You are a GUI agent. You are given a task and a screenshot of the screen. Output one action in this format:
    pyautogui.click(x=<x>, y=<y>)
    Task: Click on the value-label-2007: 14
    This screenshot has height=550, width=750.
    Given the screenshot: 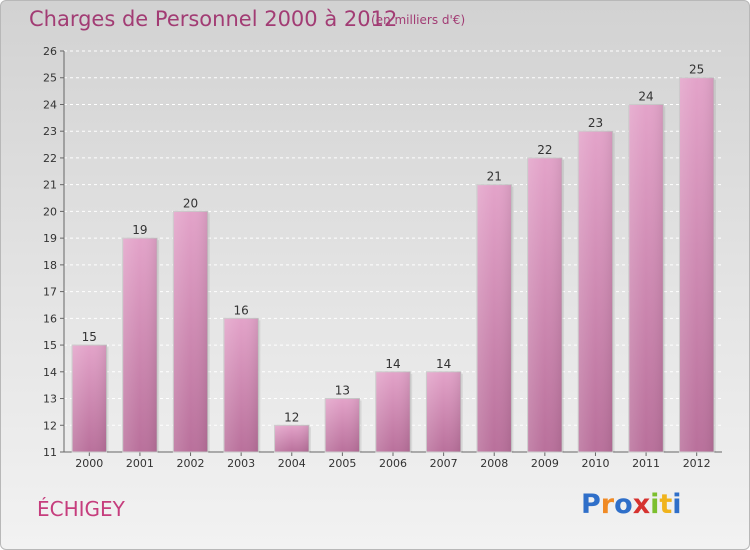 What is the action you would take?
    pyautogui.click(x=443, y=364)
    